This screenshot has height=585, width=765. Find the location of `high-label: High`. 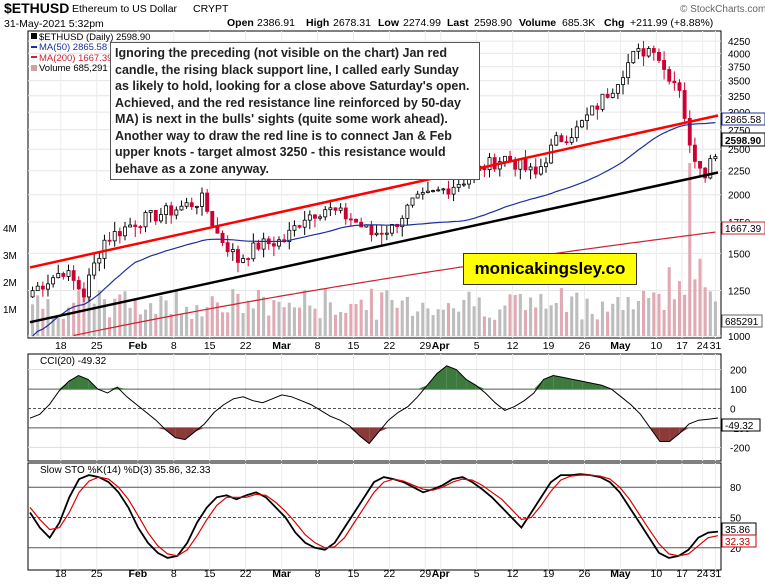

high-label: High is located at coordinates (317, 23).